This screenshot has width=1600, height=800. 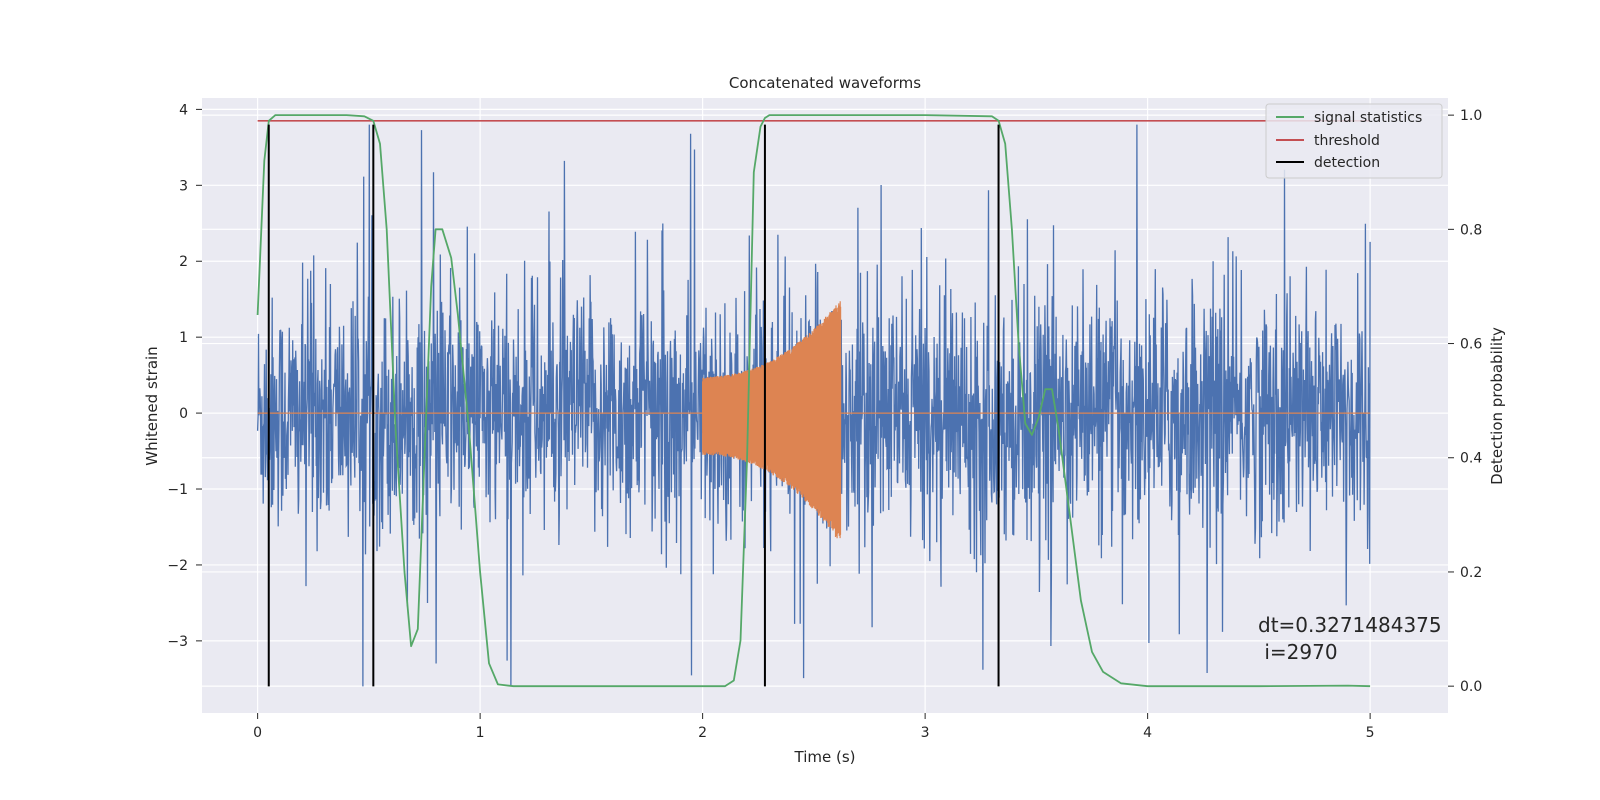 What do you see at coordinates (1147, 733) in the screenshot?
I see `x-tick-label: 4` at bounding box center [1147, 733].